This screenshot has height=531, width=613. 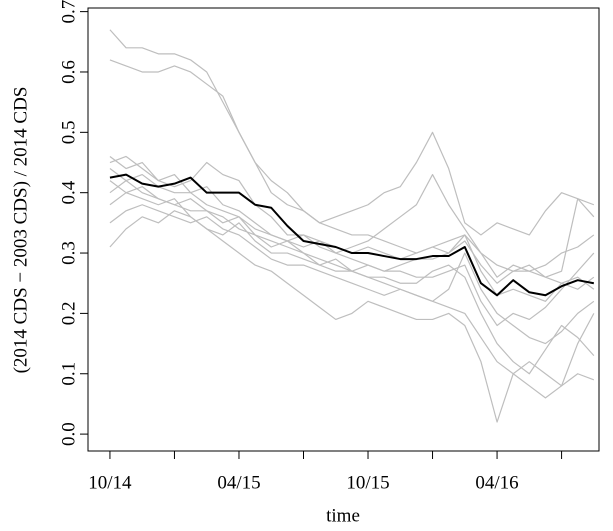 What do you see at coordinates (238, 482) in the screenshot?
I see `x-tick-label: 04/15` at bounding box center [238, 482].